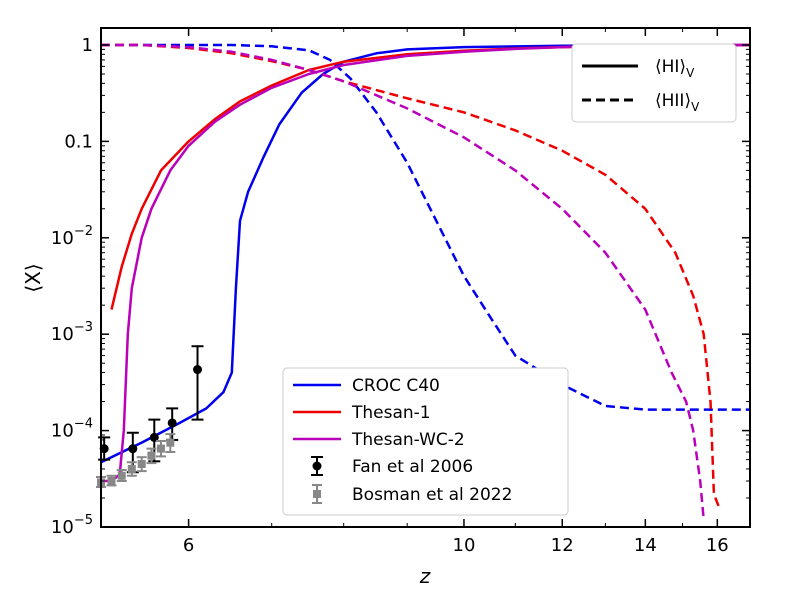 Image resolution: width=789 pixels, height=592 pixels. I want to click on y-tick-label: 10⁻⁴, so click(72, 429).